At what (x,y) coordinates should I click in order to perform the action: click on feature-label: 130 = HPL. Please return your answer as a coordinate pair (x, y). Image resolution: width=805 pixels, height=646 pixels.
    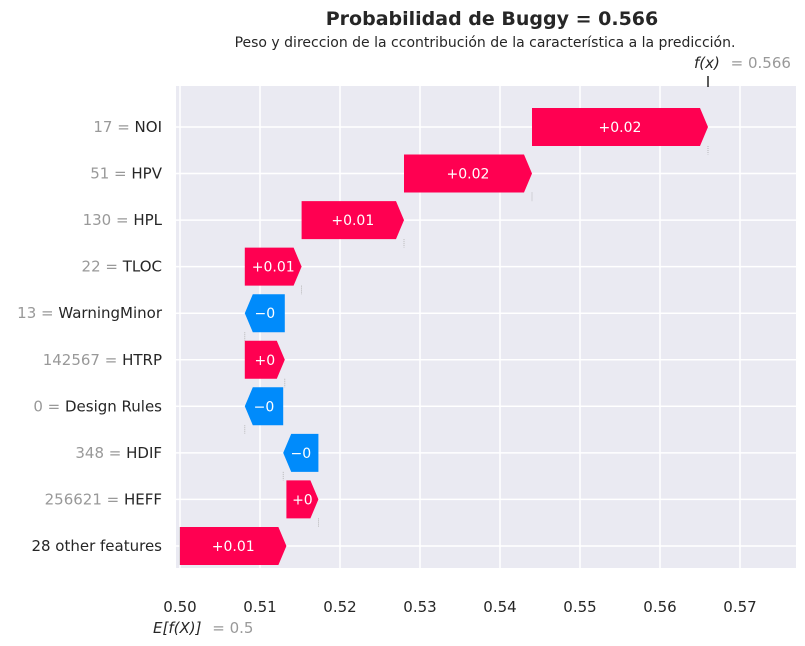
    Looking at the image, I should click on (123, 220).